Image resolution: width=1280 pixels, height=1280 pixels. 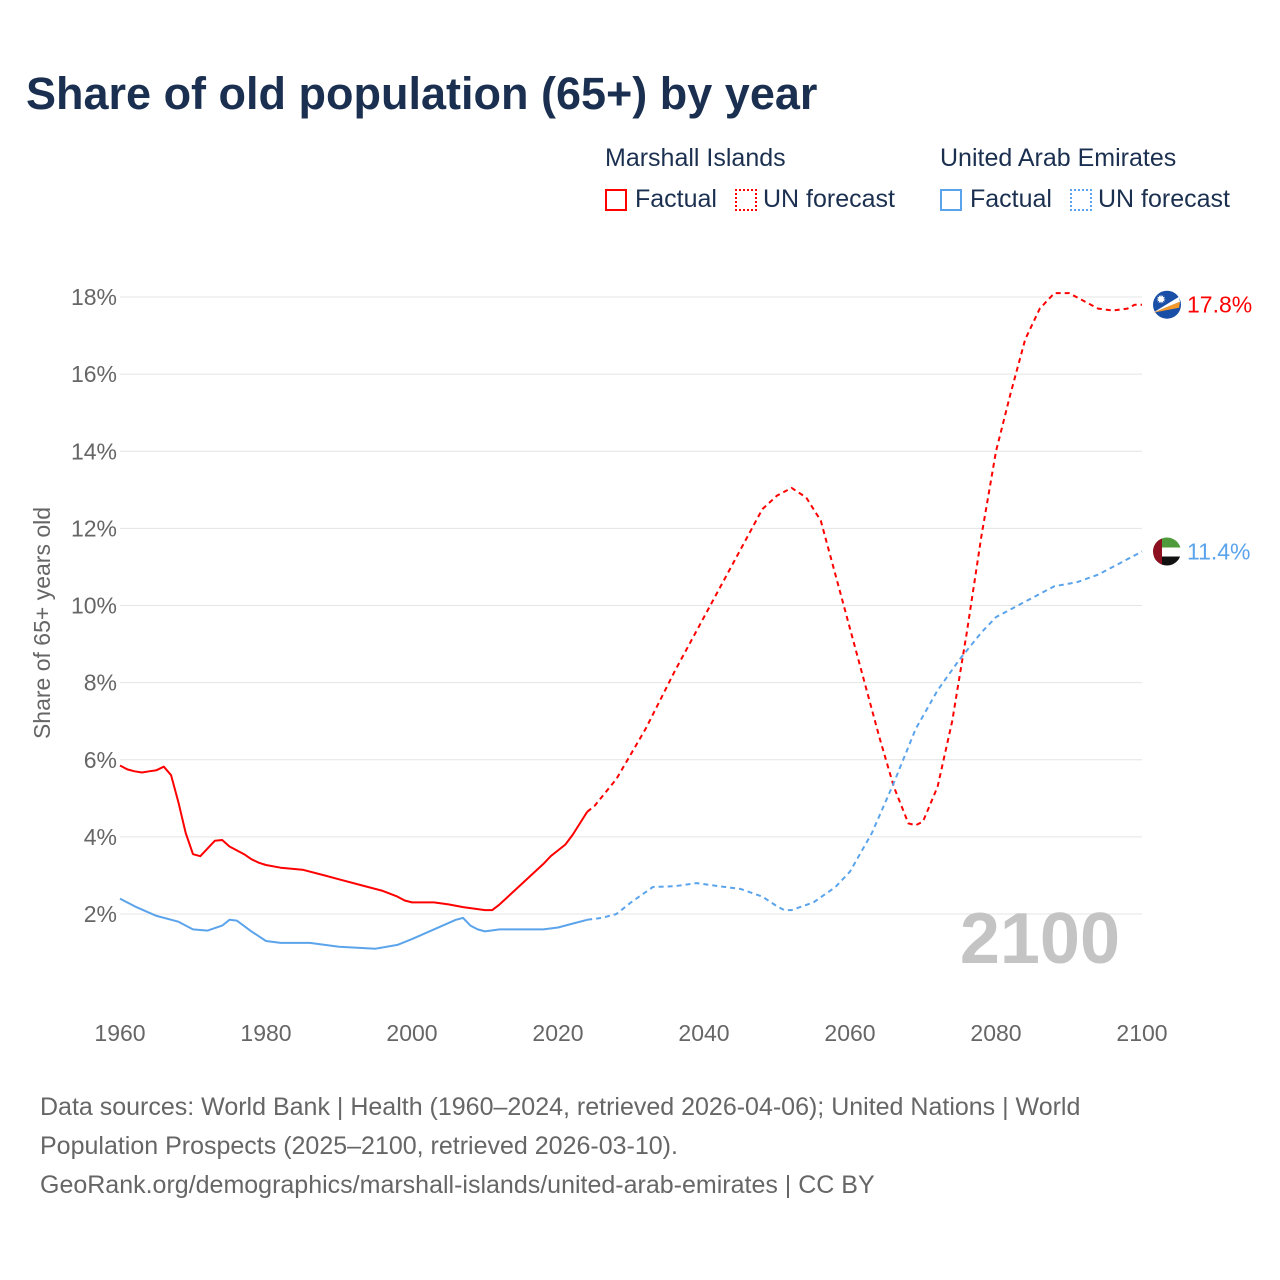 What do you see at coordinates (422, 93) in the screenshot?
I see `chart-title: Share of old population (65+) by year` at bounding box center [422, 93].